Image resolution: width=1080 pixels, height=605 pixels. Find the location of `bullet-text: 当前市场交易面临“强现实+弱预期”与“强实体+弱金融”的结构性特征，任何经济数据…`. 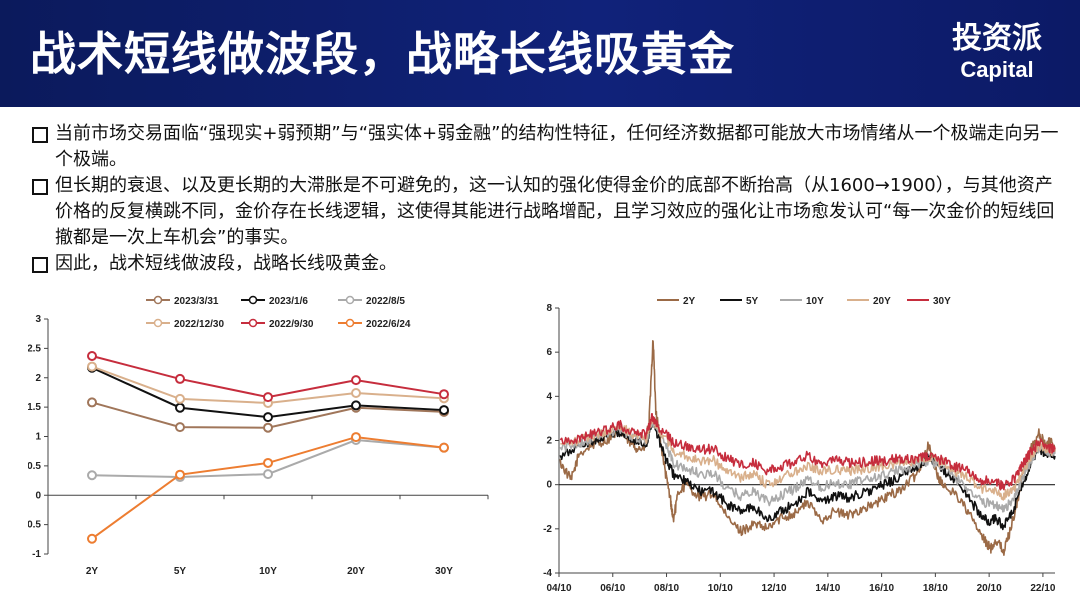

bullet-text: 当前市场交易面临“强现实+弱预期”与“强实体+弱金融”的结构性特征，任何经济数据… is located at coordinates (557, 146).